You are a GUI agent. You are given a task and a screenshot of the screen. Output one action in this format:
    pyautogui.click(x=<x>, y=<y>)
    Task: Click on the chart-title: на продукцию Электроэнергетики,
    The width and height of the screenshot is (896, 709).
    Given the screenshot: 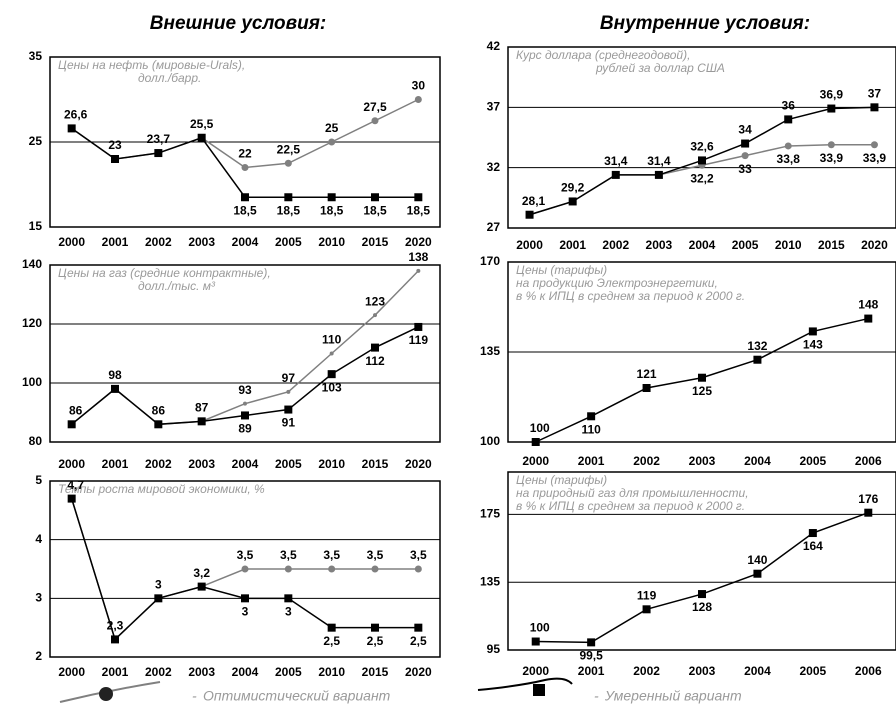 What is the action you would take?
    pyautogui.click(x=617, y=283)
    